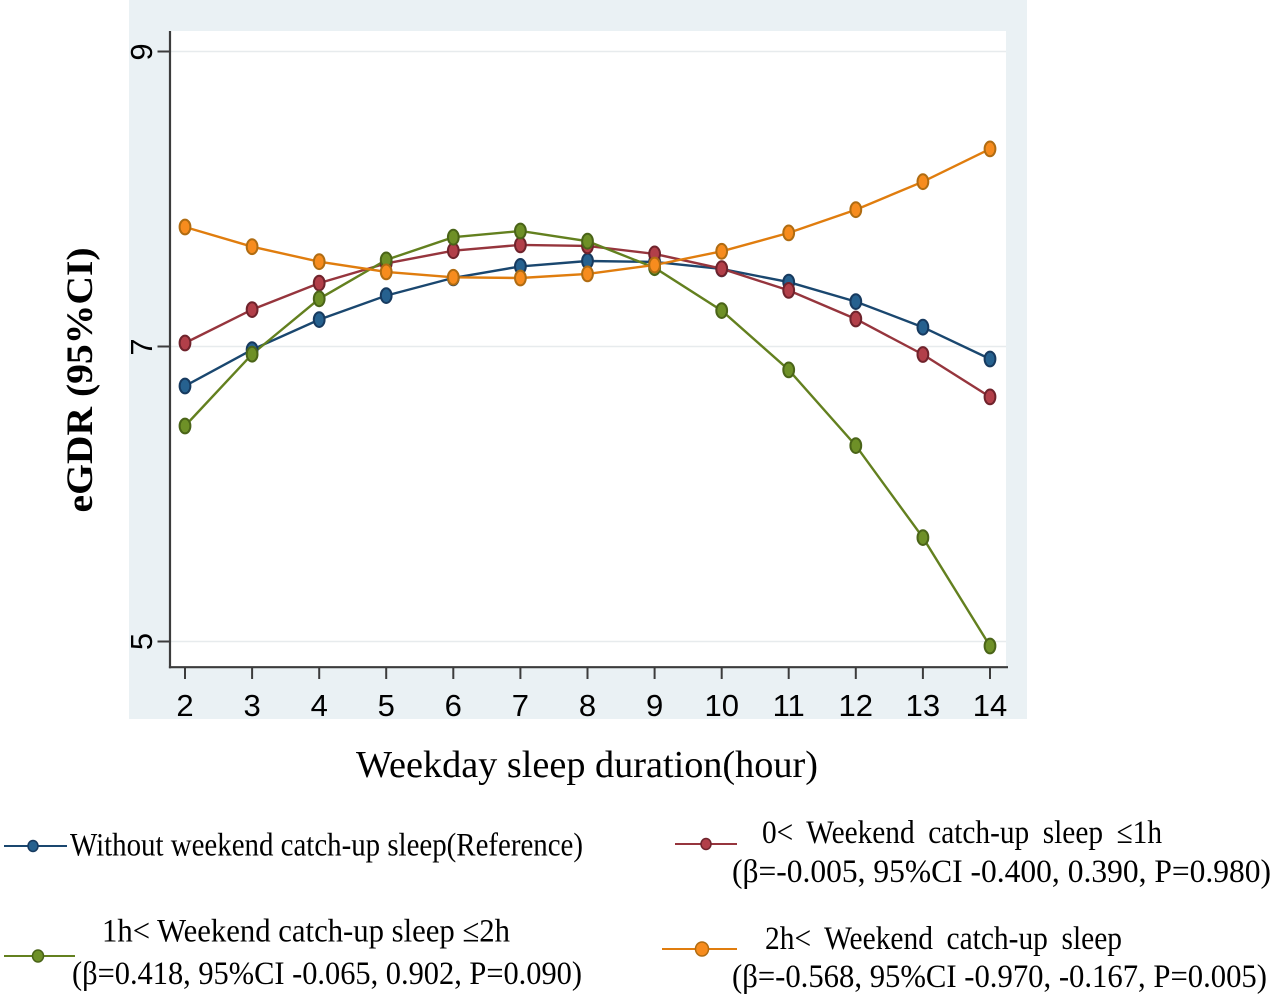 This screenshot has width=1280, height=1008. What do you see at coordinates (943, 939) in the screenshot?
I see `svg-text: 2h< Weekend catch-up sleep` at bounding box center [943, 939].